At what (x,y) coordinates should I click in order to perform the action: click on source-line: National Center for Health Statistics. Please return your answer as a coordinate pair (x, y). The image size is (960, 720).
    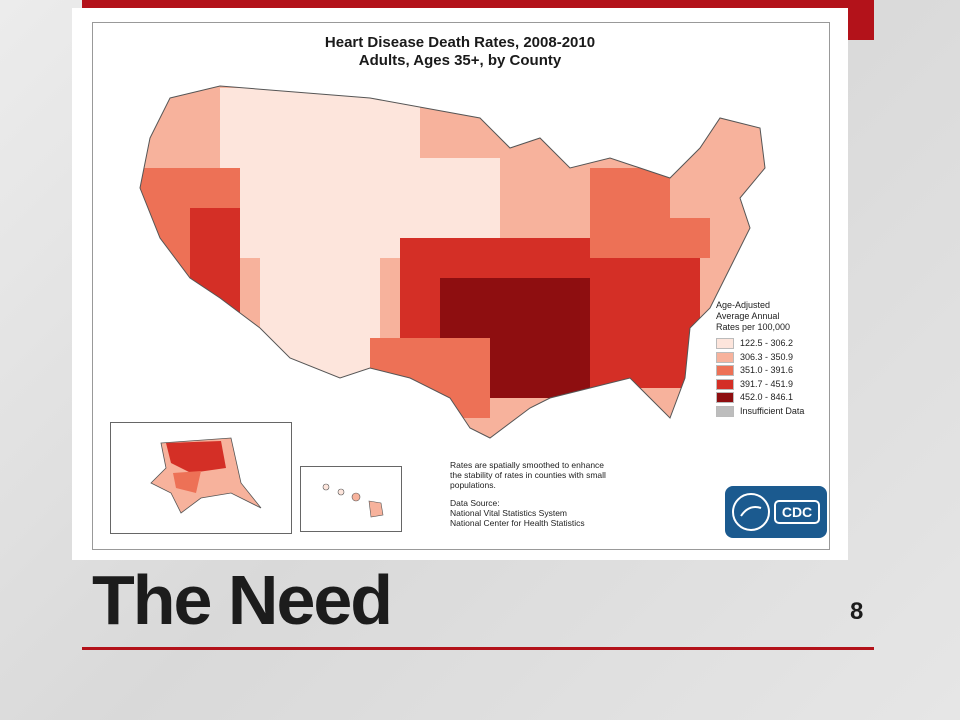
    Looking at the image, I should click on (517, 523).